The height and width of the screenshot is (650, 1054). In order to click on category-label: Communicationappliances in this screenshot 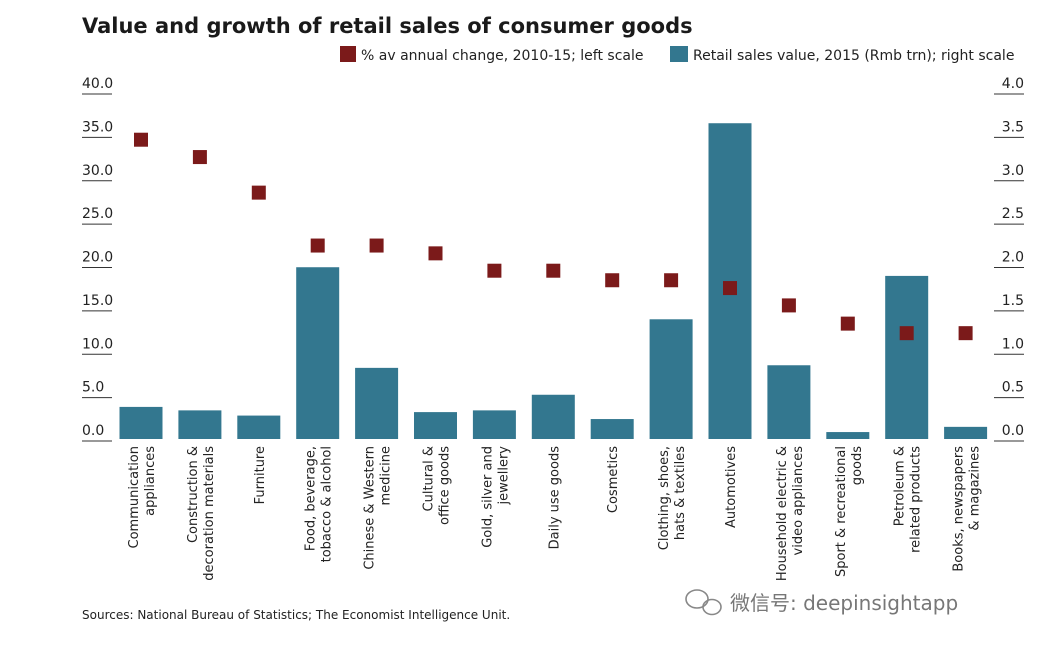, I will do `click(142, 497)`.